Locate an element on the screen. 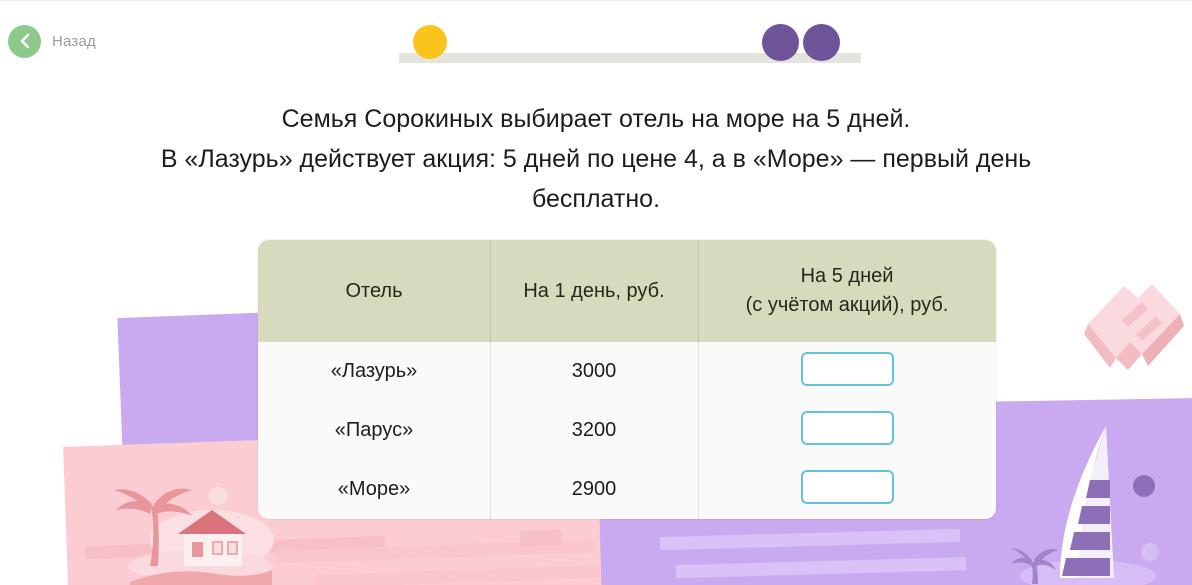  table-row: «Лазурь» 3000 is located at coordinates (627, 371).